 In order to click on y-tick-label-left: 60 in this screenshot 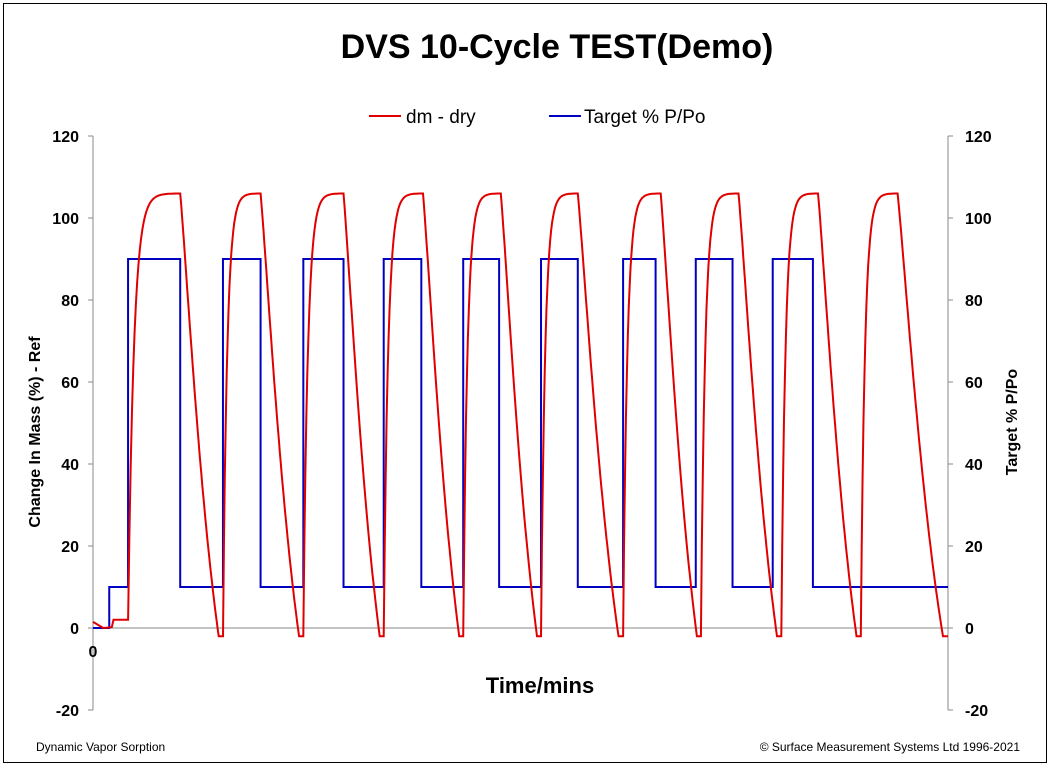, I will do `click(70, 383)`.